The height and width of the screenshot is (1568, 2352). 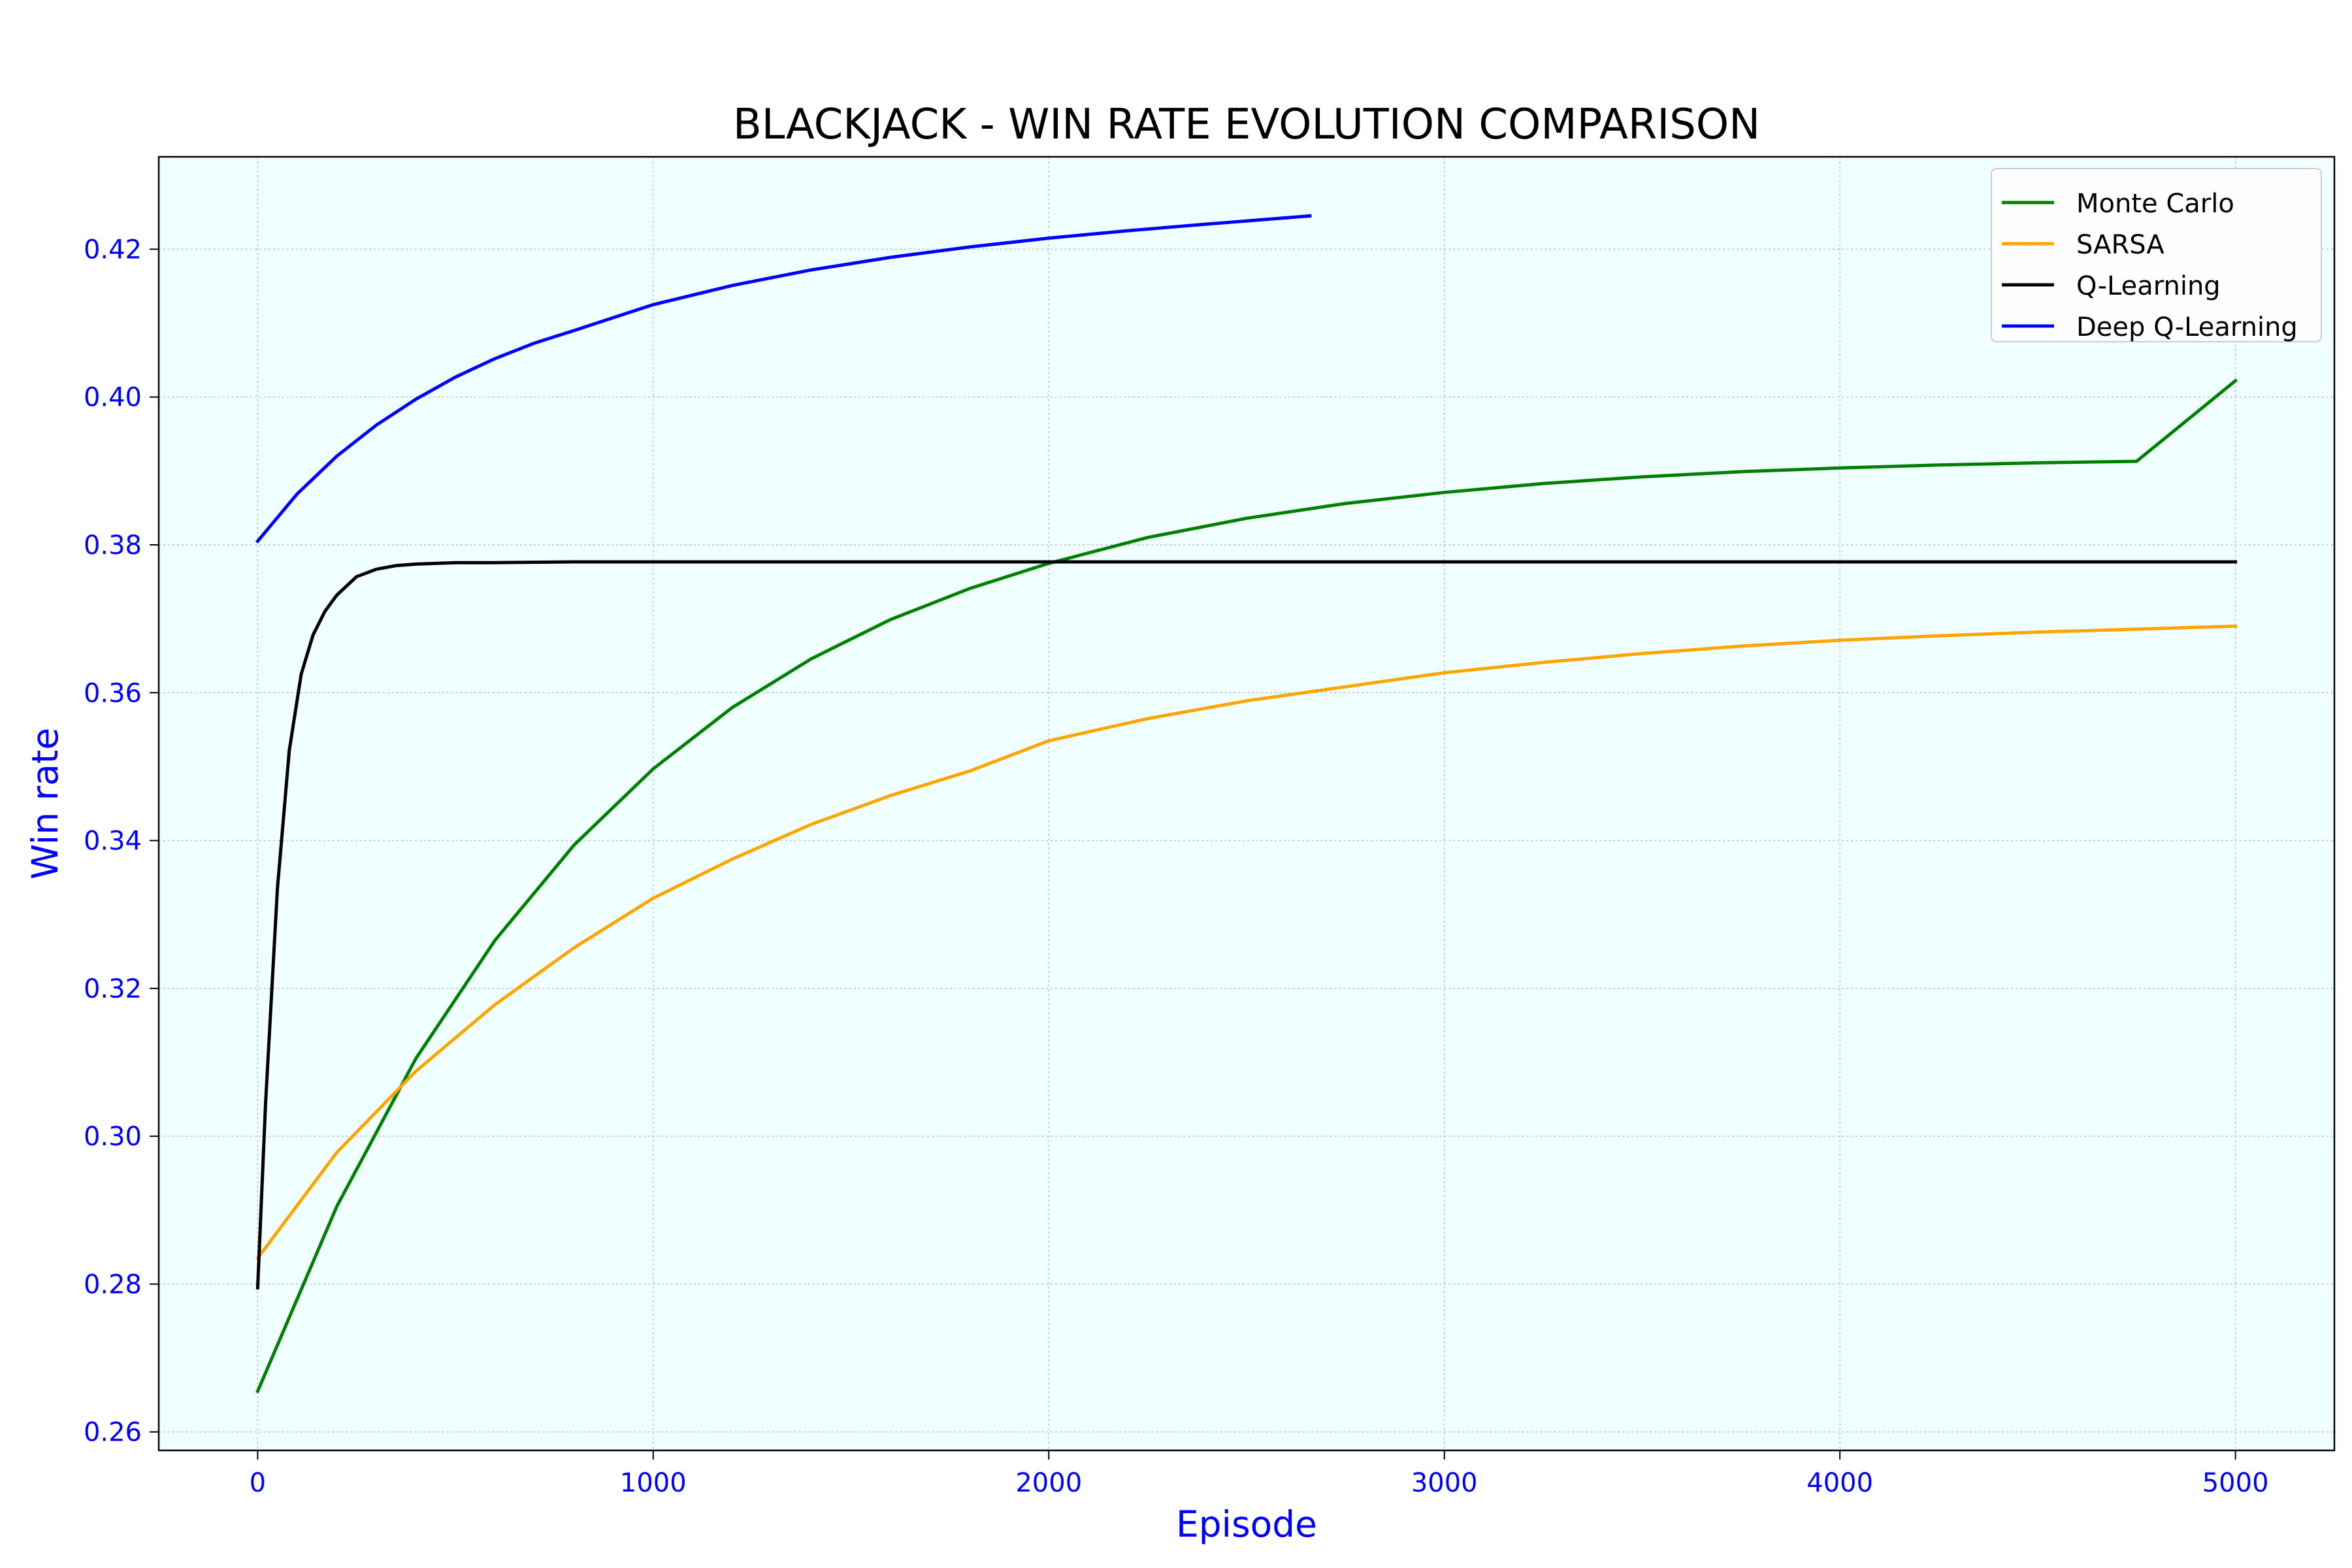 I want to click on x-tick-label: 5000, so click(x=2235, y=1483).